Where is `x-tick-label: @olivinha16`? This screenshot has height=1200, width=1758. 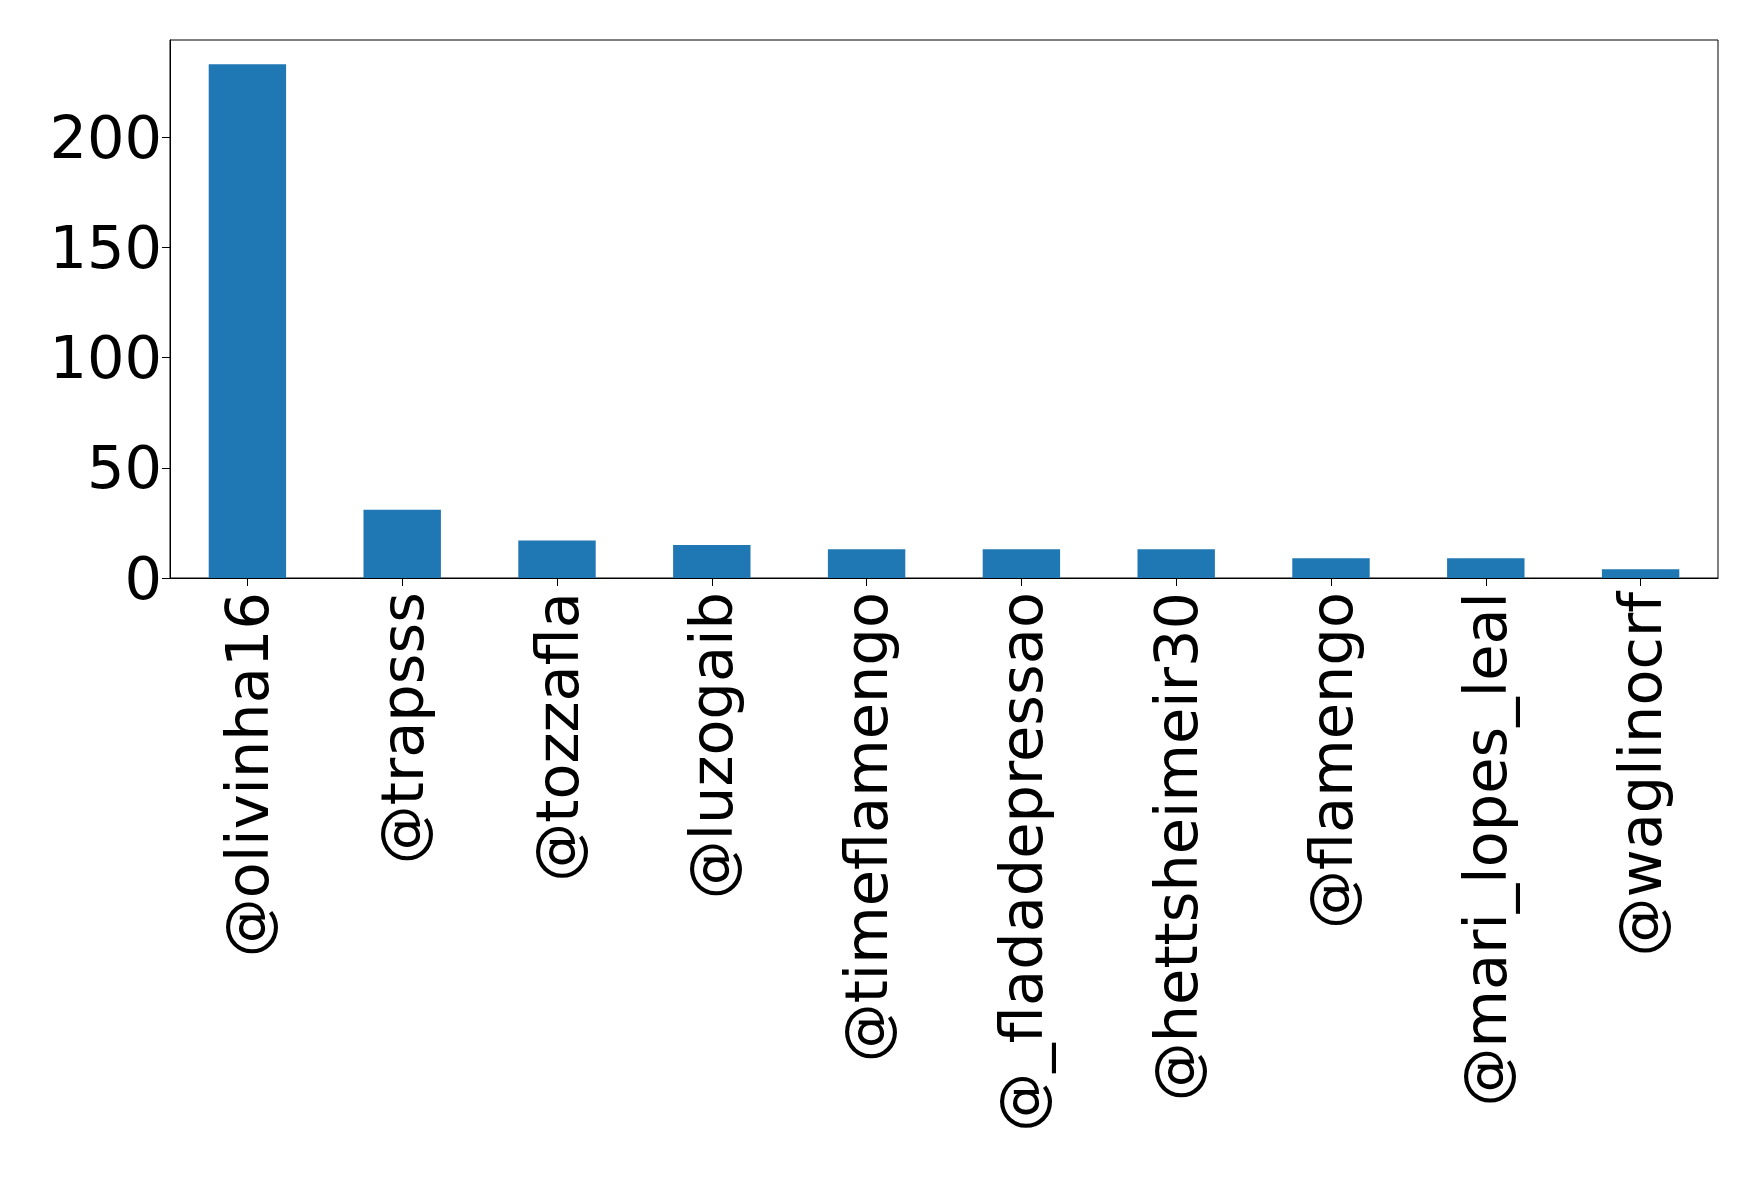
x-tick-label: @olivinha16 is located at coordinates (247, 775).